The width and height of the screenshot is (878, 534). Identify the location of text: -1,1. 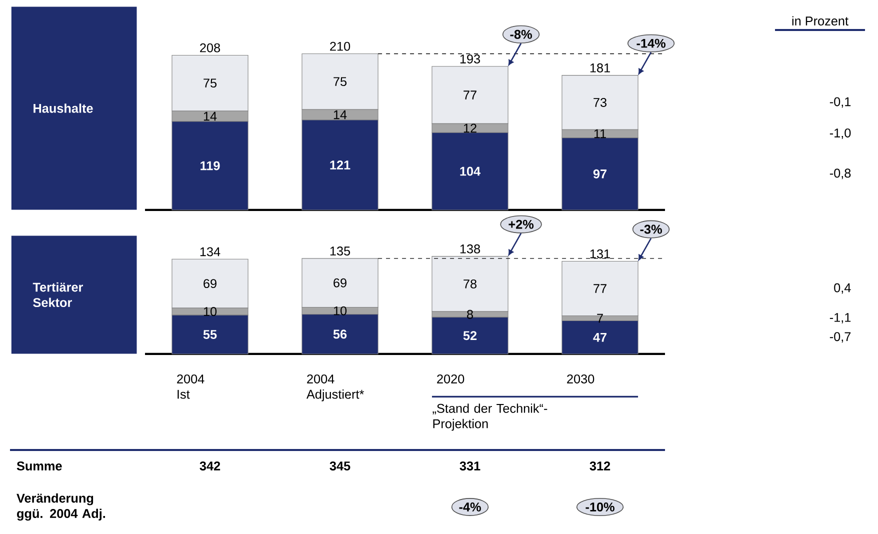
(840, 318).